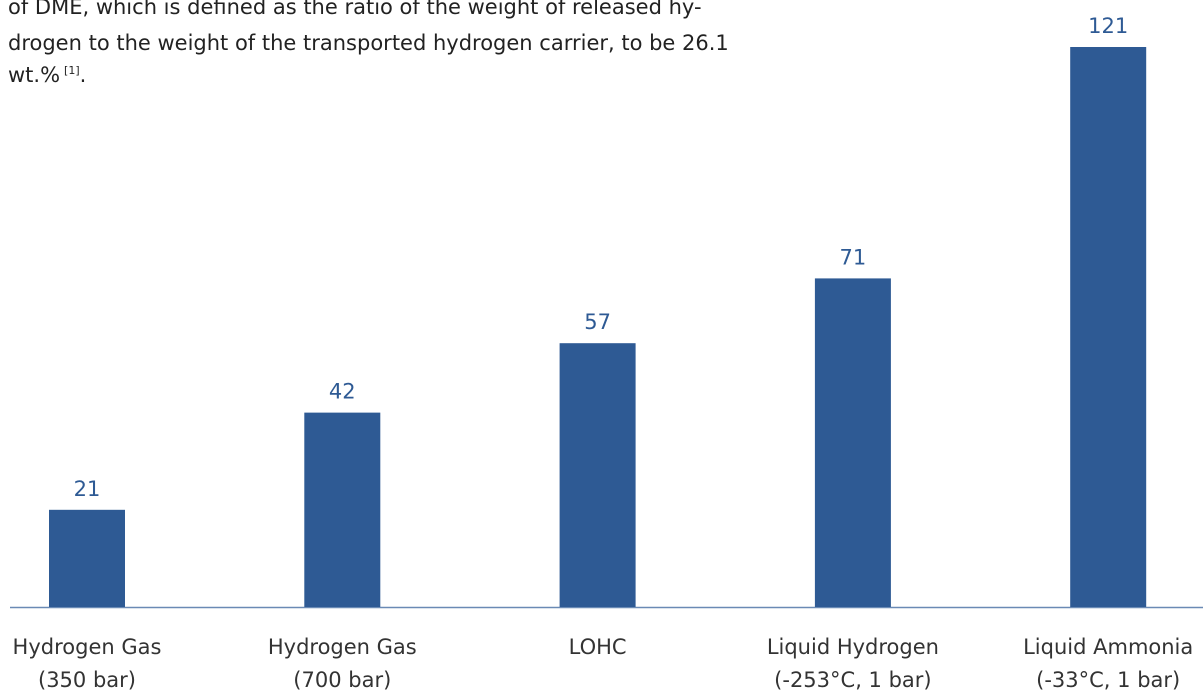 This screenshot has width=1203, height=690. Describe the element at coordinates (342, 392) in the screenshot. I see `value-label: 42` at that location.